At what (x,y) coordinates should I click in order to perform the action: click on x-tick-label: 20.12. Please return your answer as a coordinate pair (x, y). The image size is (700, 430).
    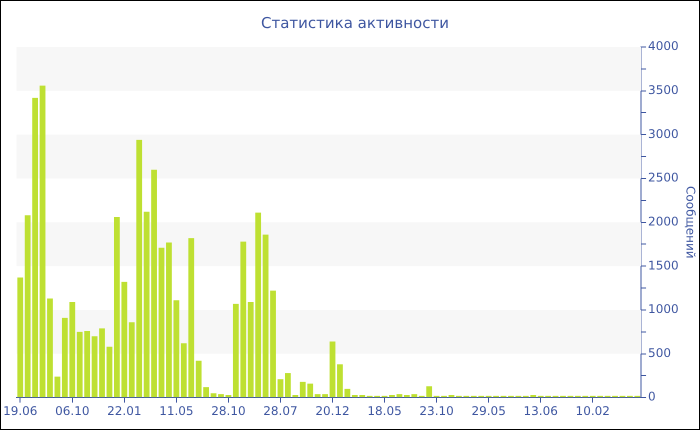
    Looking at the image, I should click on (332, 411).